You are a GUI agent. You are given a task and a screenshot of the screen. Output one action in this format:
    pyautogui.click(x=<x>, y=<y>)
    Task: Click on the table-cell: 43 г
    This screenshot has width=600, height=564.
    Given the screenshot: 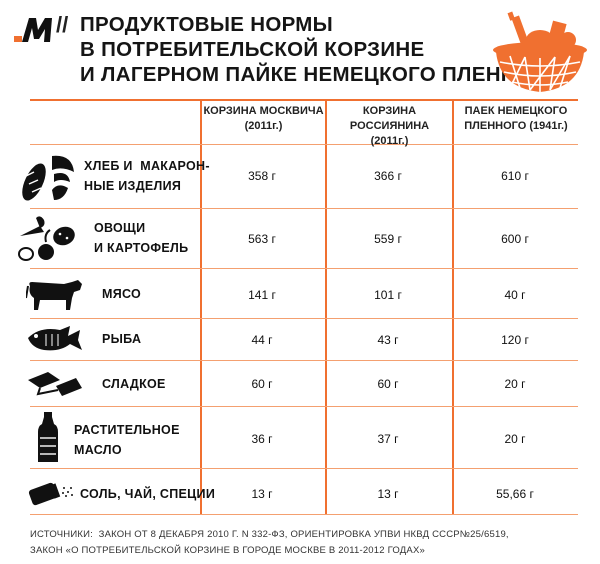 What is the action you would take?
    pyautogui.click(x=388, y=340)
    